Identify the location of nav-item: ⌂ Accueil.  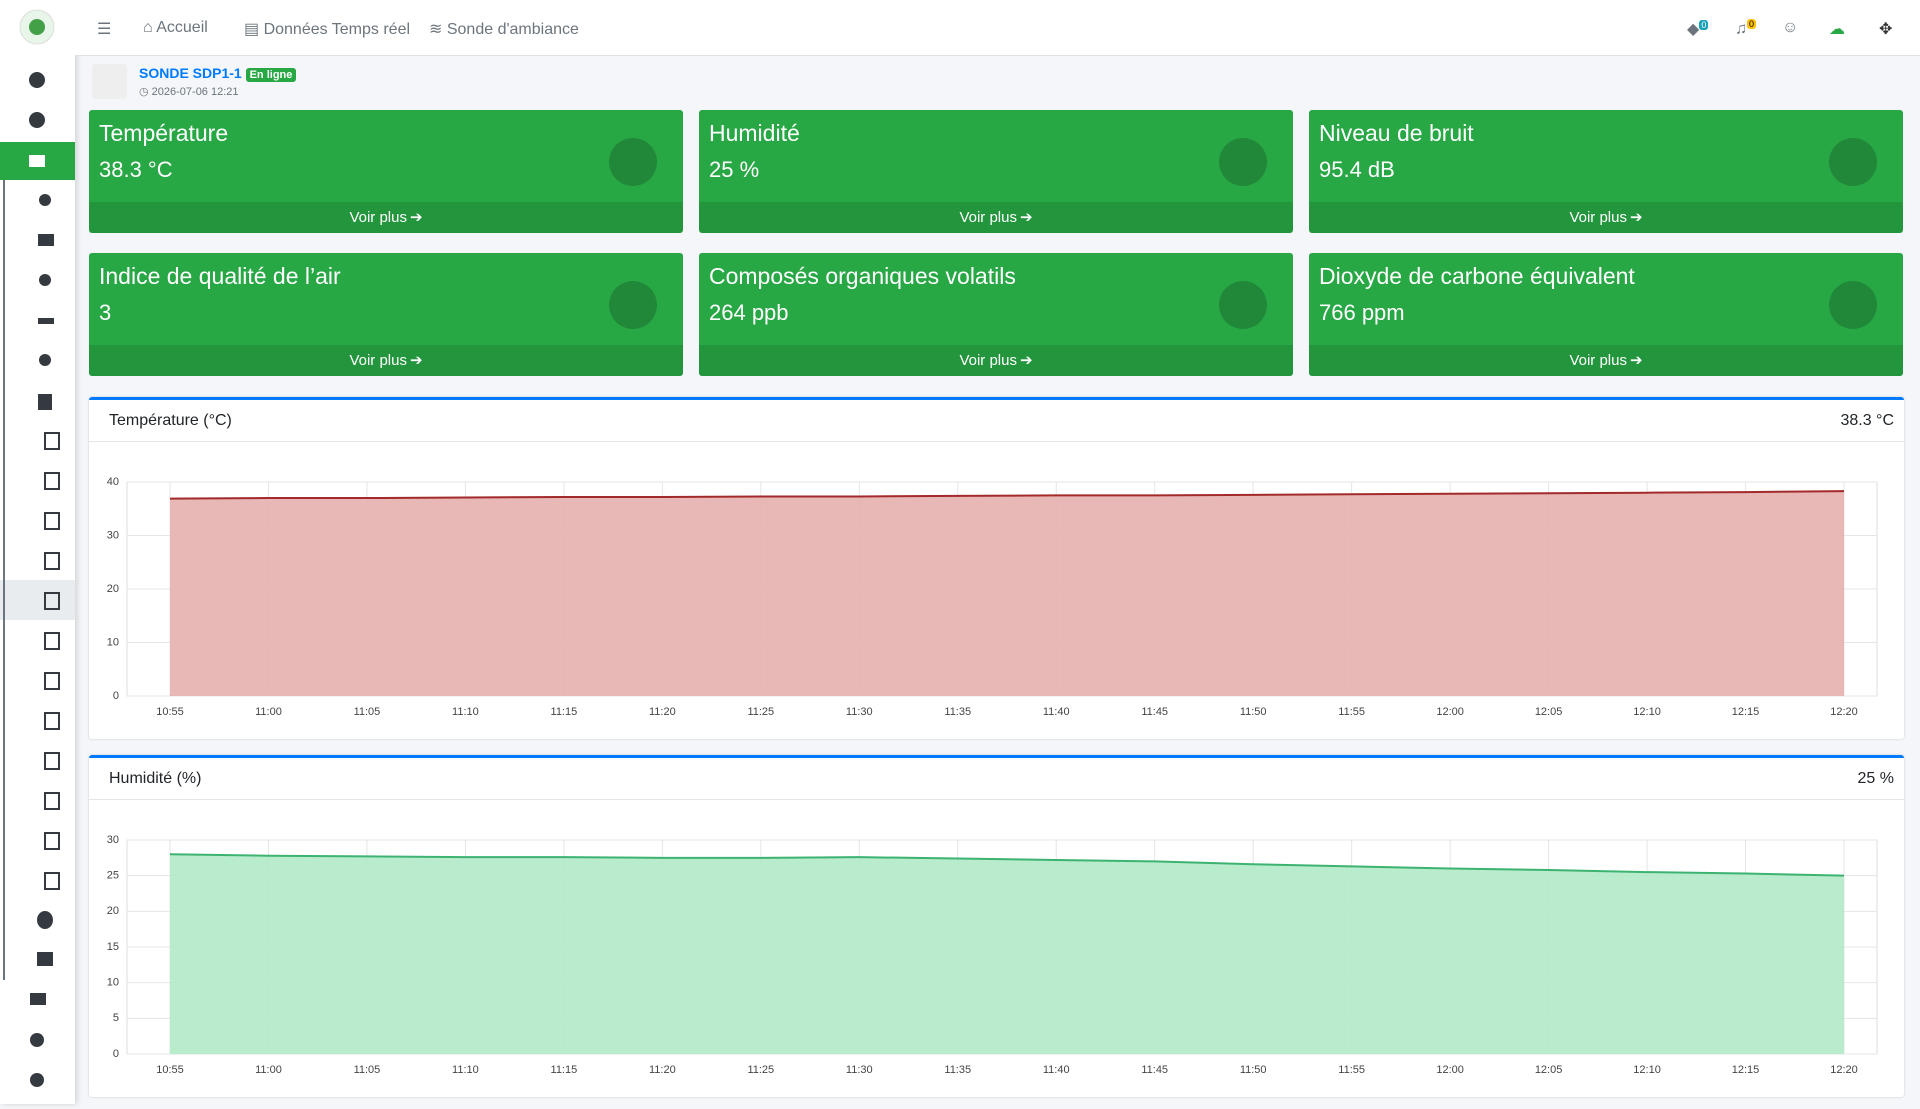
(175, 27).